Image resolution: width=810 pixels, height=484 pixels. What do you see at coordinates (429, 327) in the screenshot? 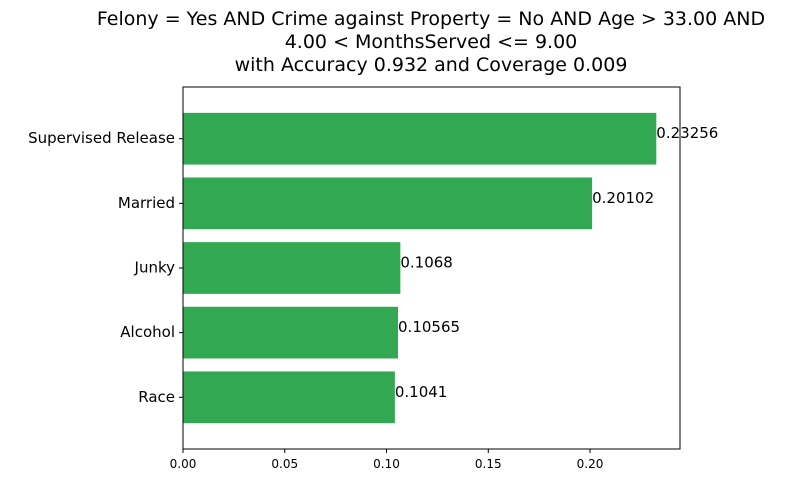
I see `bar-value-label: 0.10565` at bounding box center [429, 327].